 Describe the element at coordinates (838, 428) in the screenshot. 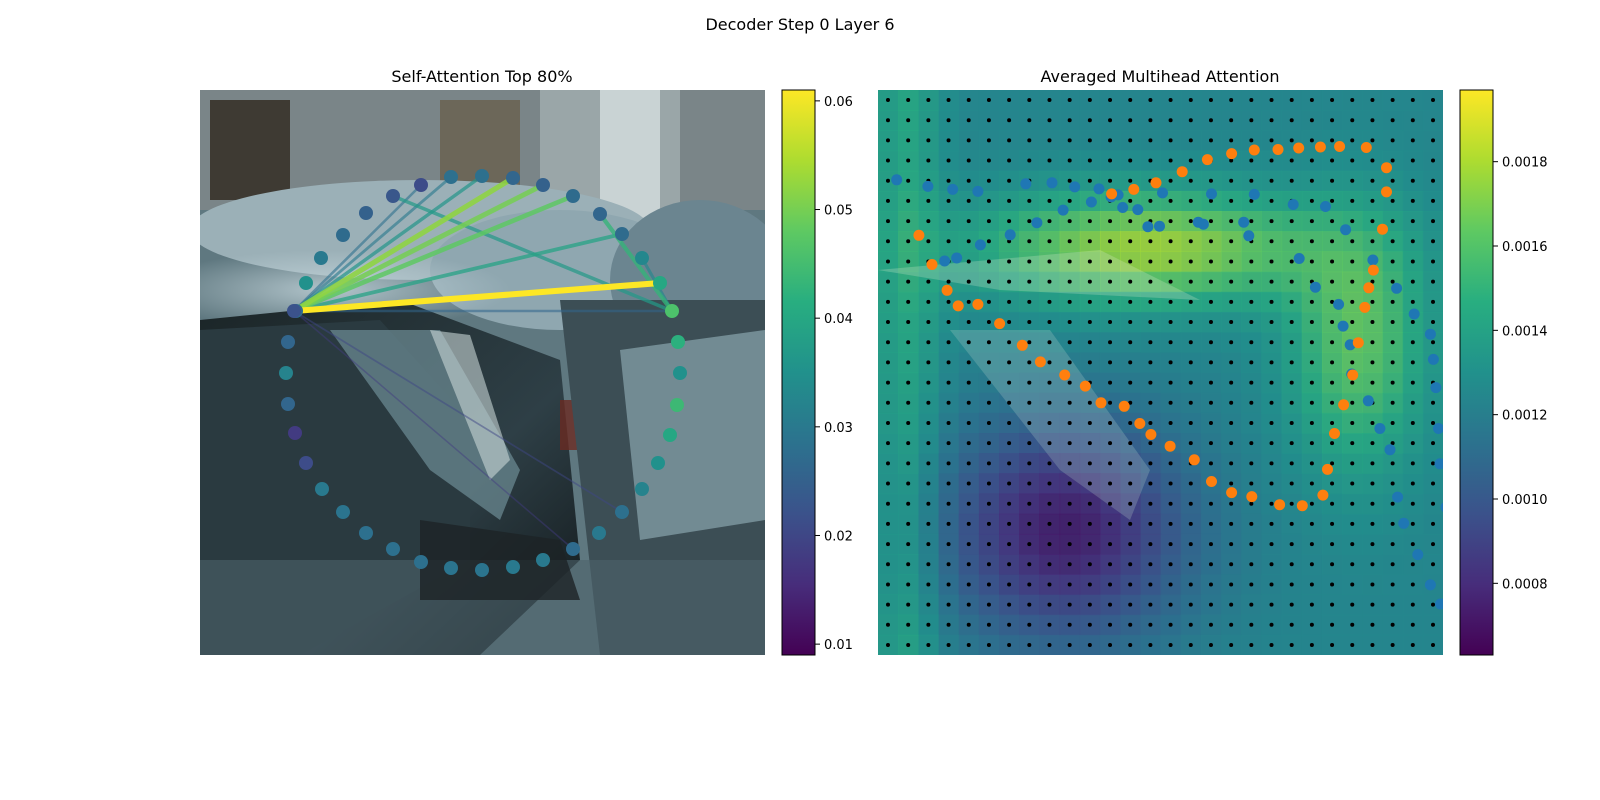

I see `colorbar-tick-label: 0.03` at that location.